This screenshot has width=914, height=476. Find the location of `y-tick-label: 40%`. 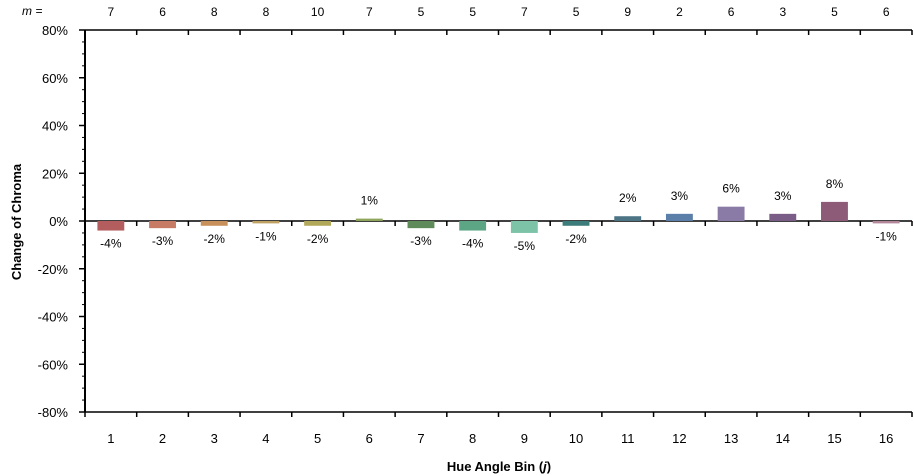

y-tick-label: 40% is located at coordinates (55, 126).